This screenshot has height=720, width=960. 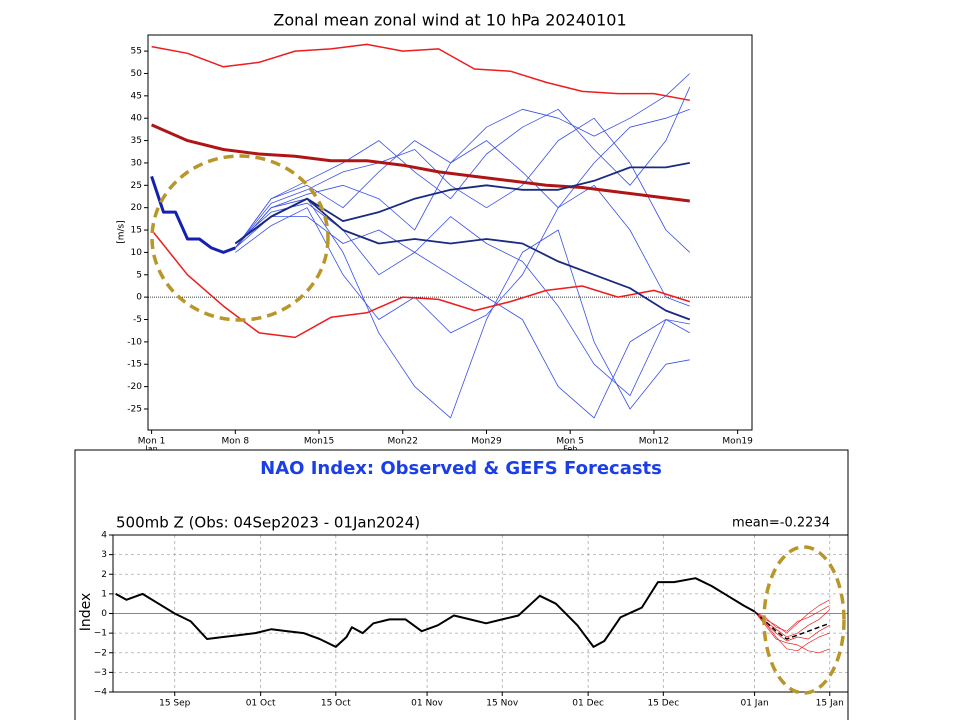 What do you see at coordinates (104, 594) in the screenshot?
I see `y-tick-label: 1` at bounding box center [104, 594].